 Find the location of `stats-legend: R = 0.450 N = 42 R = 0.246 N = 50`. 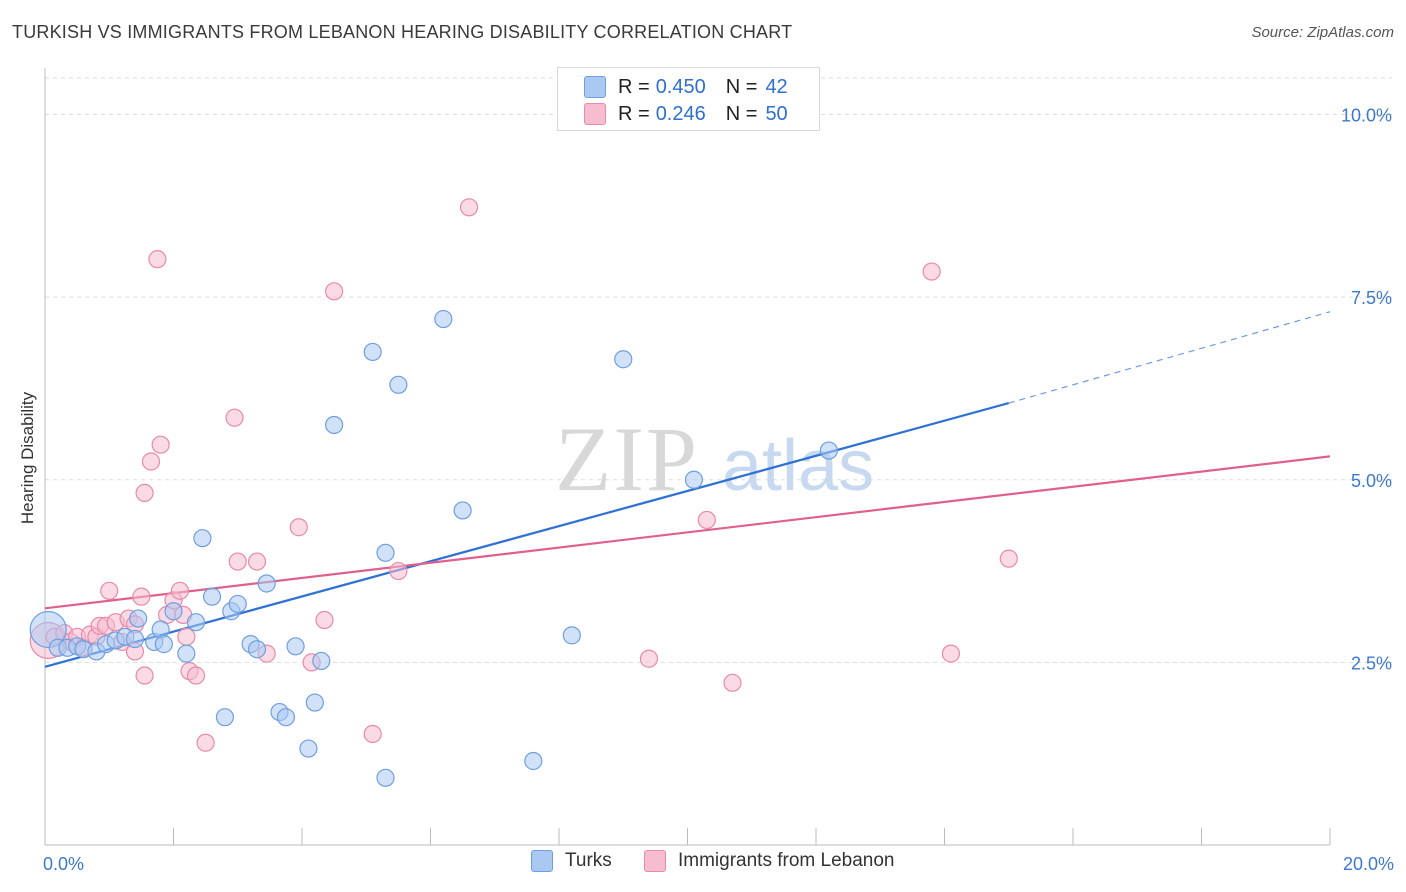

stats-legend: R = 0.450 N = 42 R = 0.246 N = 50 is located at coordinates (688, 99).